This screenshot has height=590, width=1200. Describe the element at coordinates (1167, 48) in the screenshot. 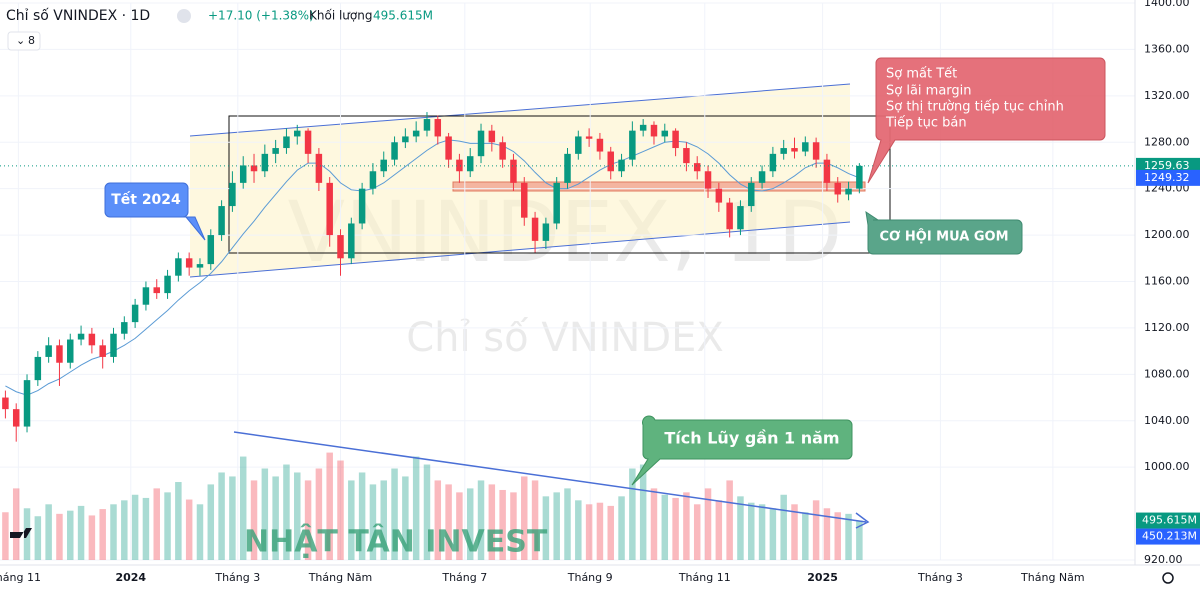

I see `y-tick-label: 1360.00` at that location.